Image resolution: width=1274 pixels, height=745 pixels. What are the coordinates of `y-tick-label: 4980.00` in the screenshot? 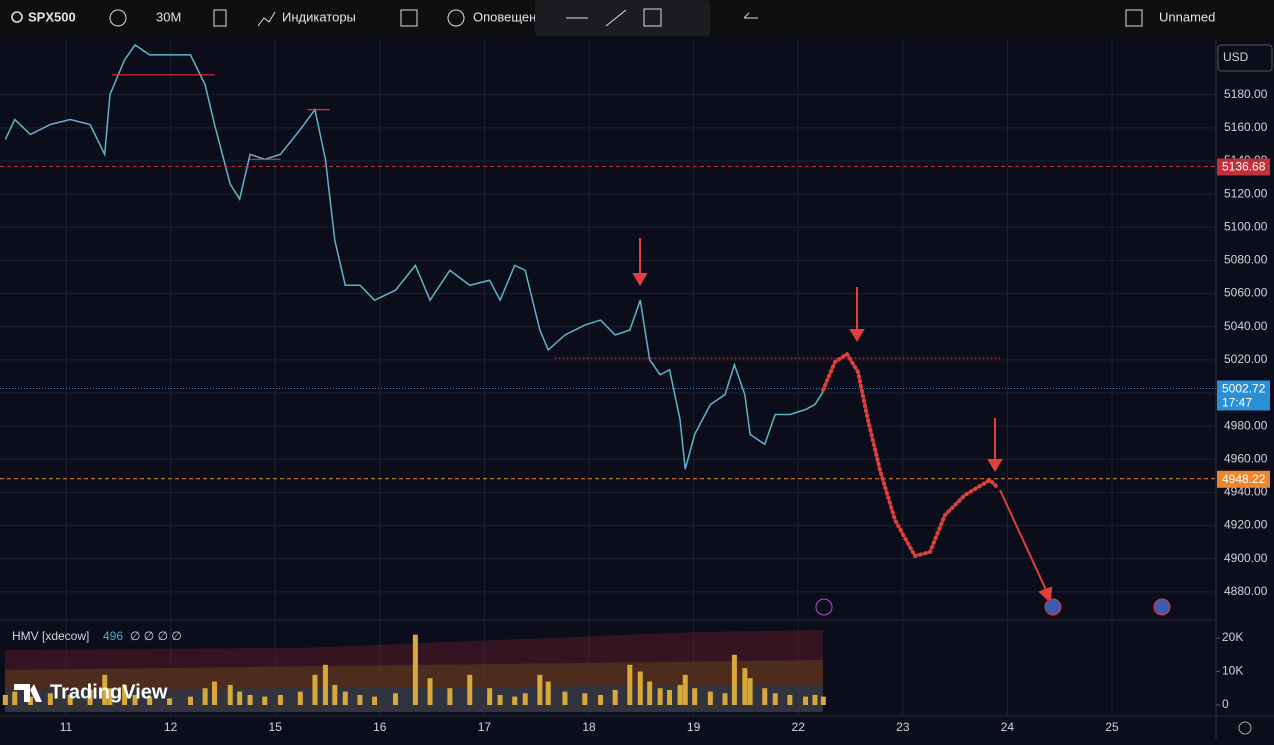 It's located at (1246, 425).